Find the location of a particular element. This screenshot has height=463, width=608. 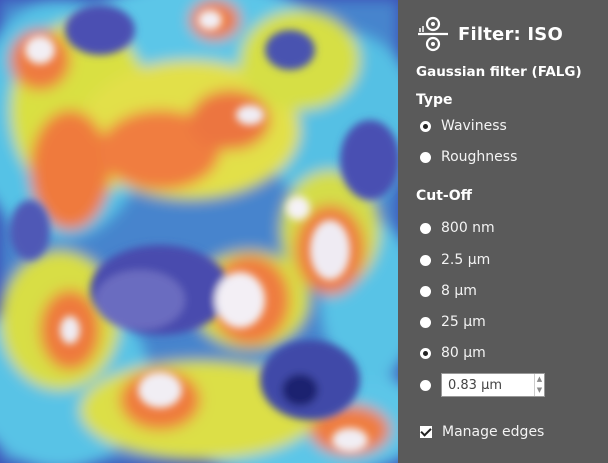

cutoff-option-800nm: 800 nm is located at coordinates (457, 228).